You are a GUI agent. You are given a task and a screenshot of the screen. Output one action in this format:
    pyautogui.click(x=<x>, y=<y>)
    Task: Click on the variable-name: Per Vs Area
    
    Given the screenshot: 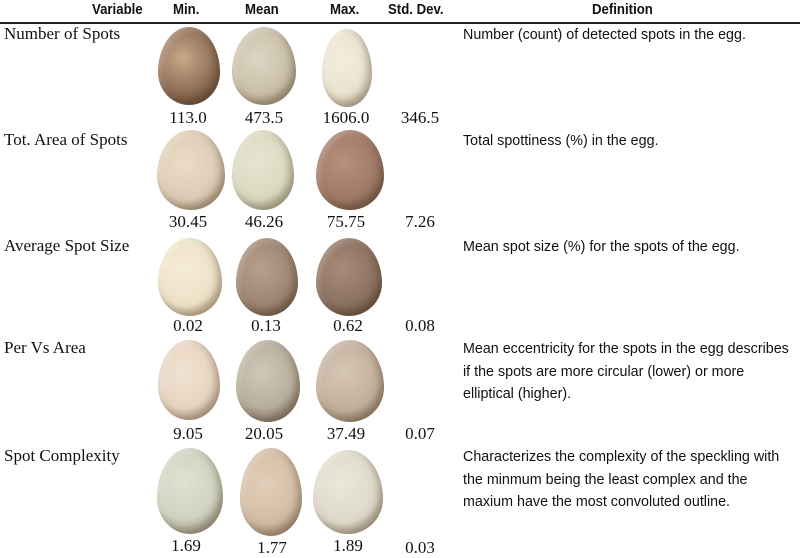 What is the action you would take?
    pyautogui.click(x=45, y=347)
    